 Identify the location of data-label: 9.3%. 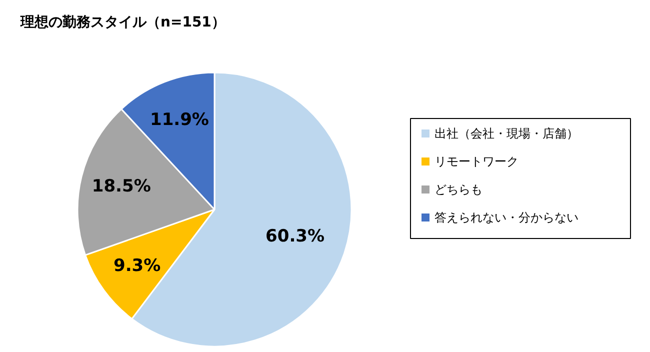
(137, 266).